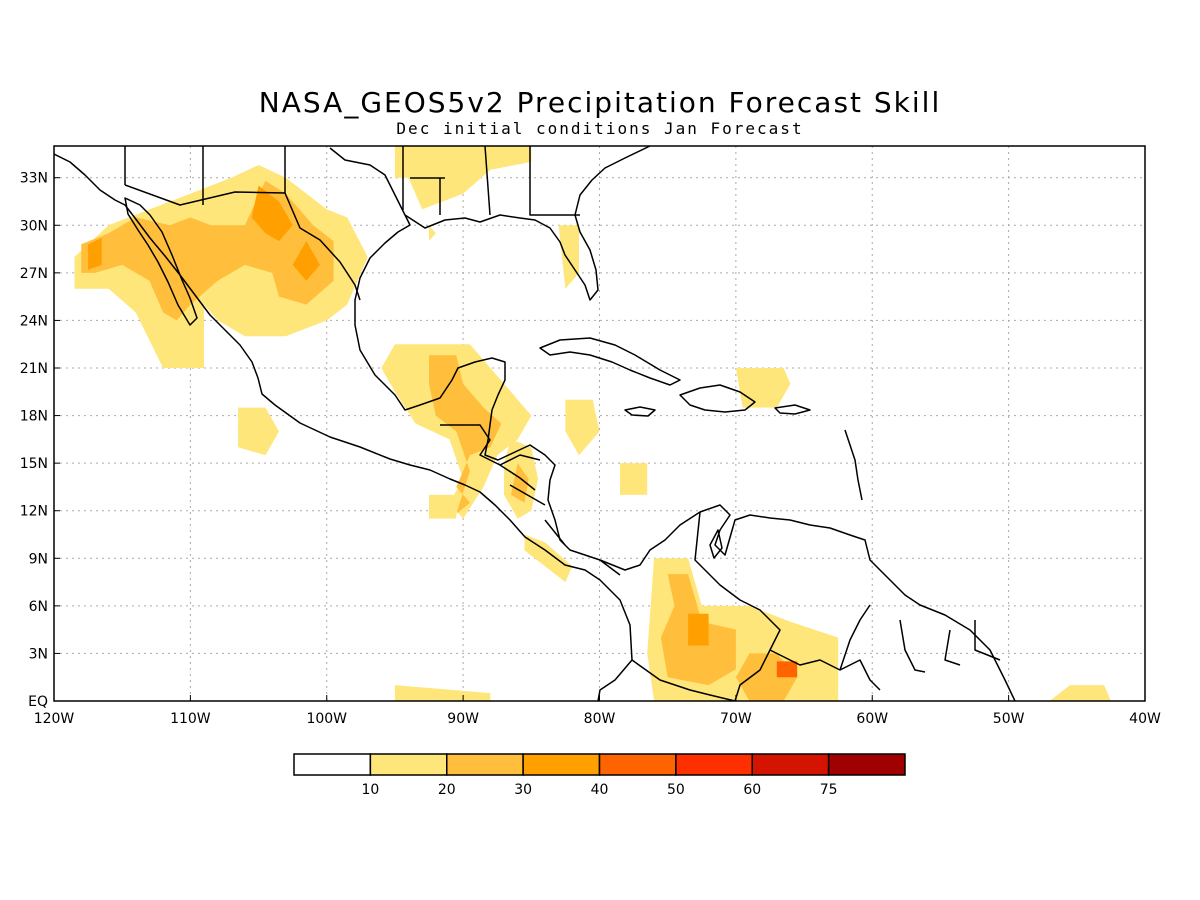  I want to click on colorbar-label: 40, so click(600, 790).